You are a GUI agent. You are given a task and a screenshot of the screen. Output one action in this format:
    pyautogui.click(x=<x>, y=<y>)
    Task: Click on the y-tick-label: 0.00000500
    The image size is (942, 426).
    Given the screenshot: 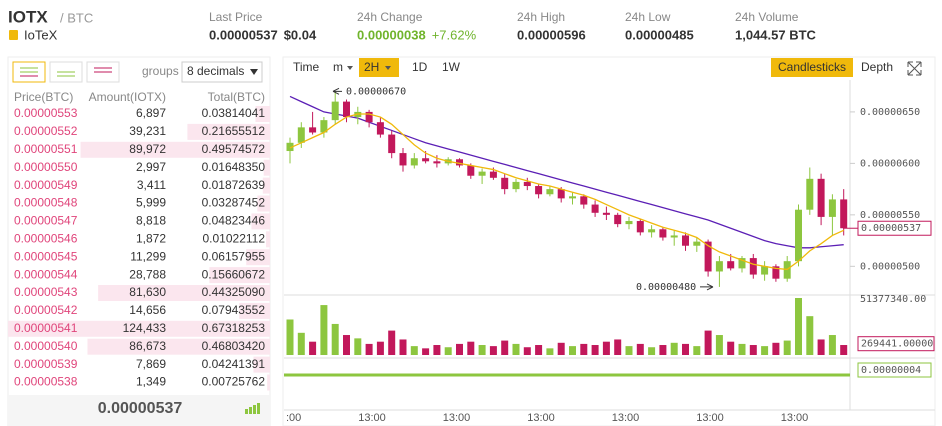 What is the action you would take?
    pyautogui.click(x=890, y=266)
    